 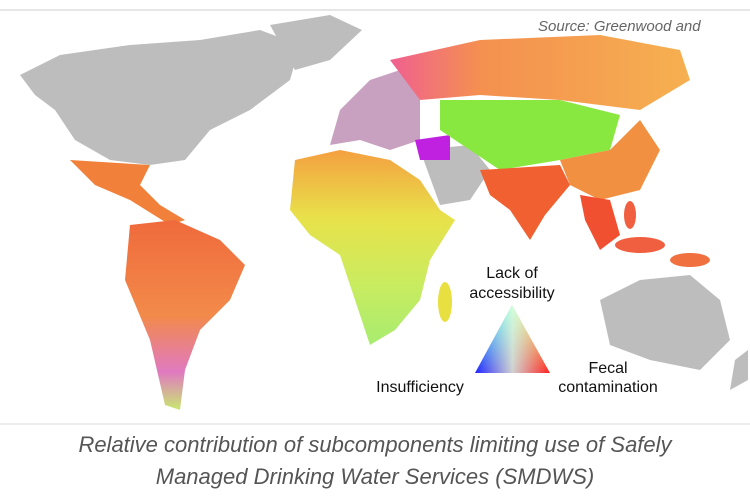 What do you see at coordinates (619, 26) in the screenshot?
I see `source: Source: Greenwood and` at bounding box center [619, 26].